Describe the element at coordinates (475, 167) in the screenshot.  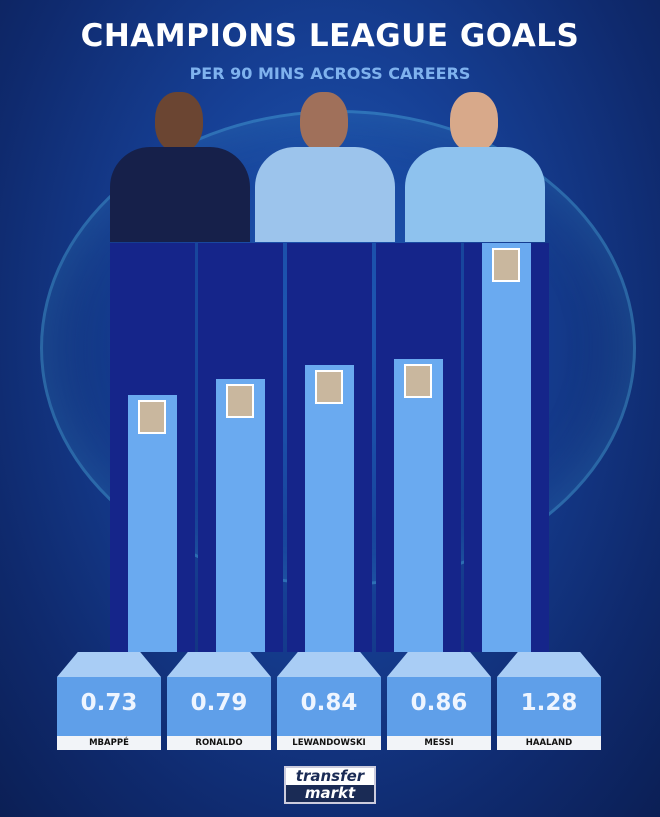
I see `player-photo-haaland` at that location.